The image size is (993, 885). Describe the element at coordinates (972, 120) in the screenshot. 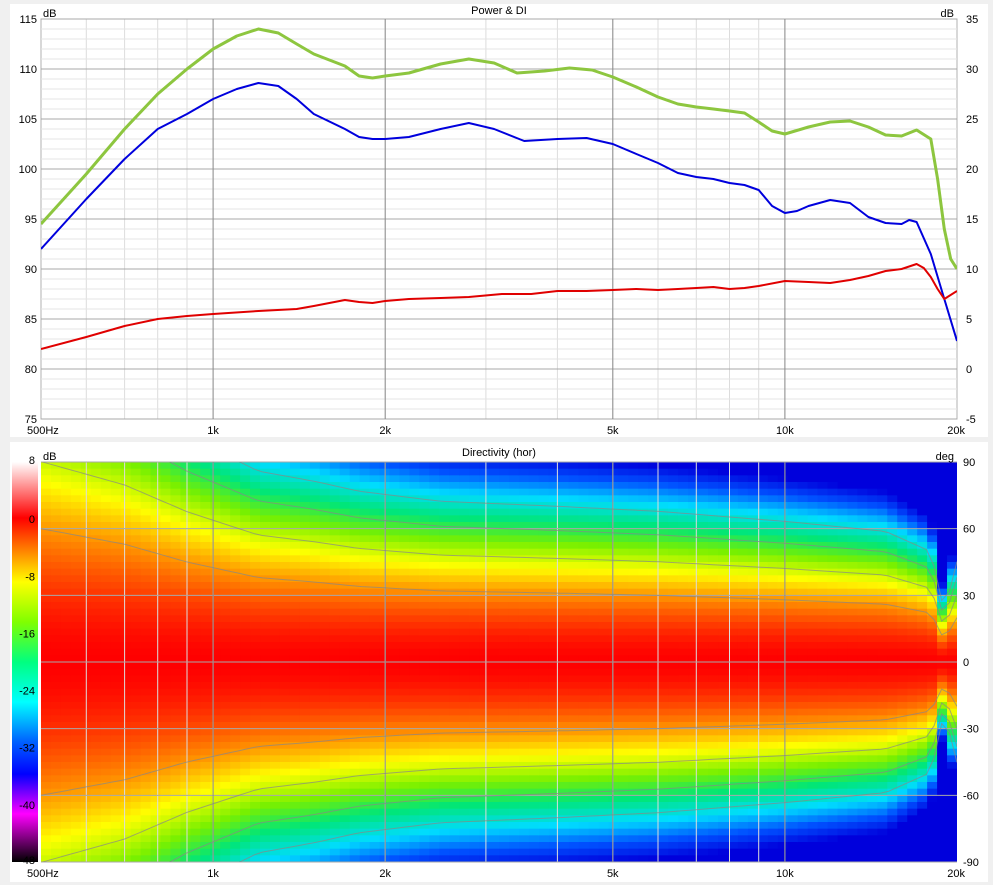

I see `y-right-tick-label: 25` at that location.